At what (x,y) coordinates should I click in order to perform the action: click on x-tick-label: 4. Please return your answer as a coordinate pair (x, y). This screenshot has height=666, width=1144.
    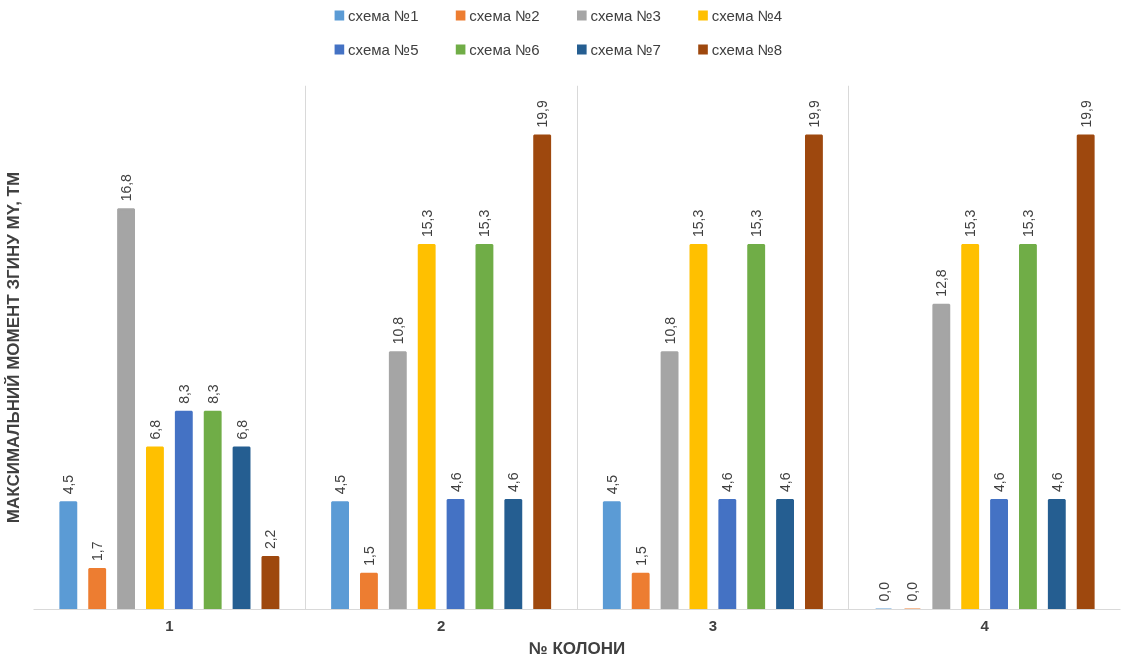
    Looking at the image, I should click on (985, 625).